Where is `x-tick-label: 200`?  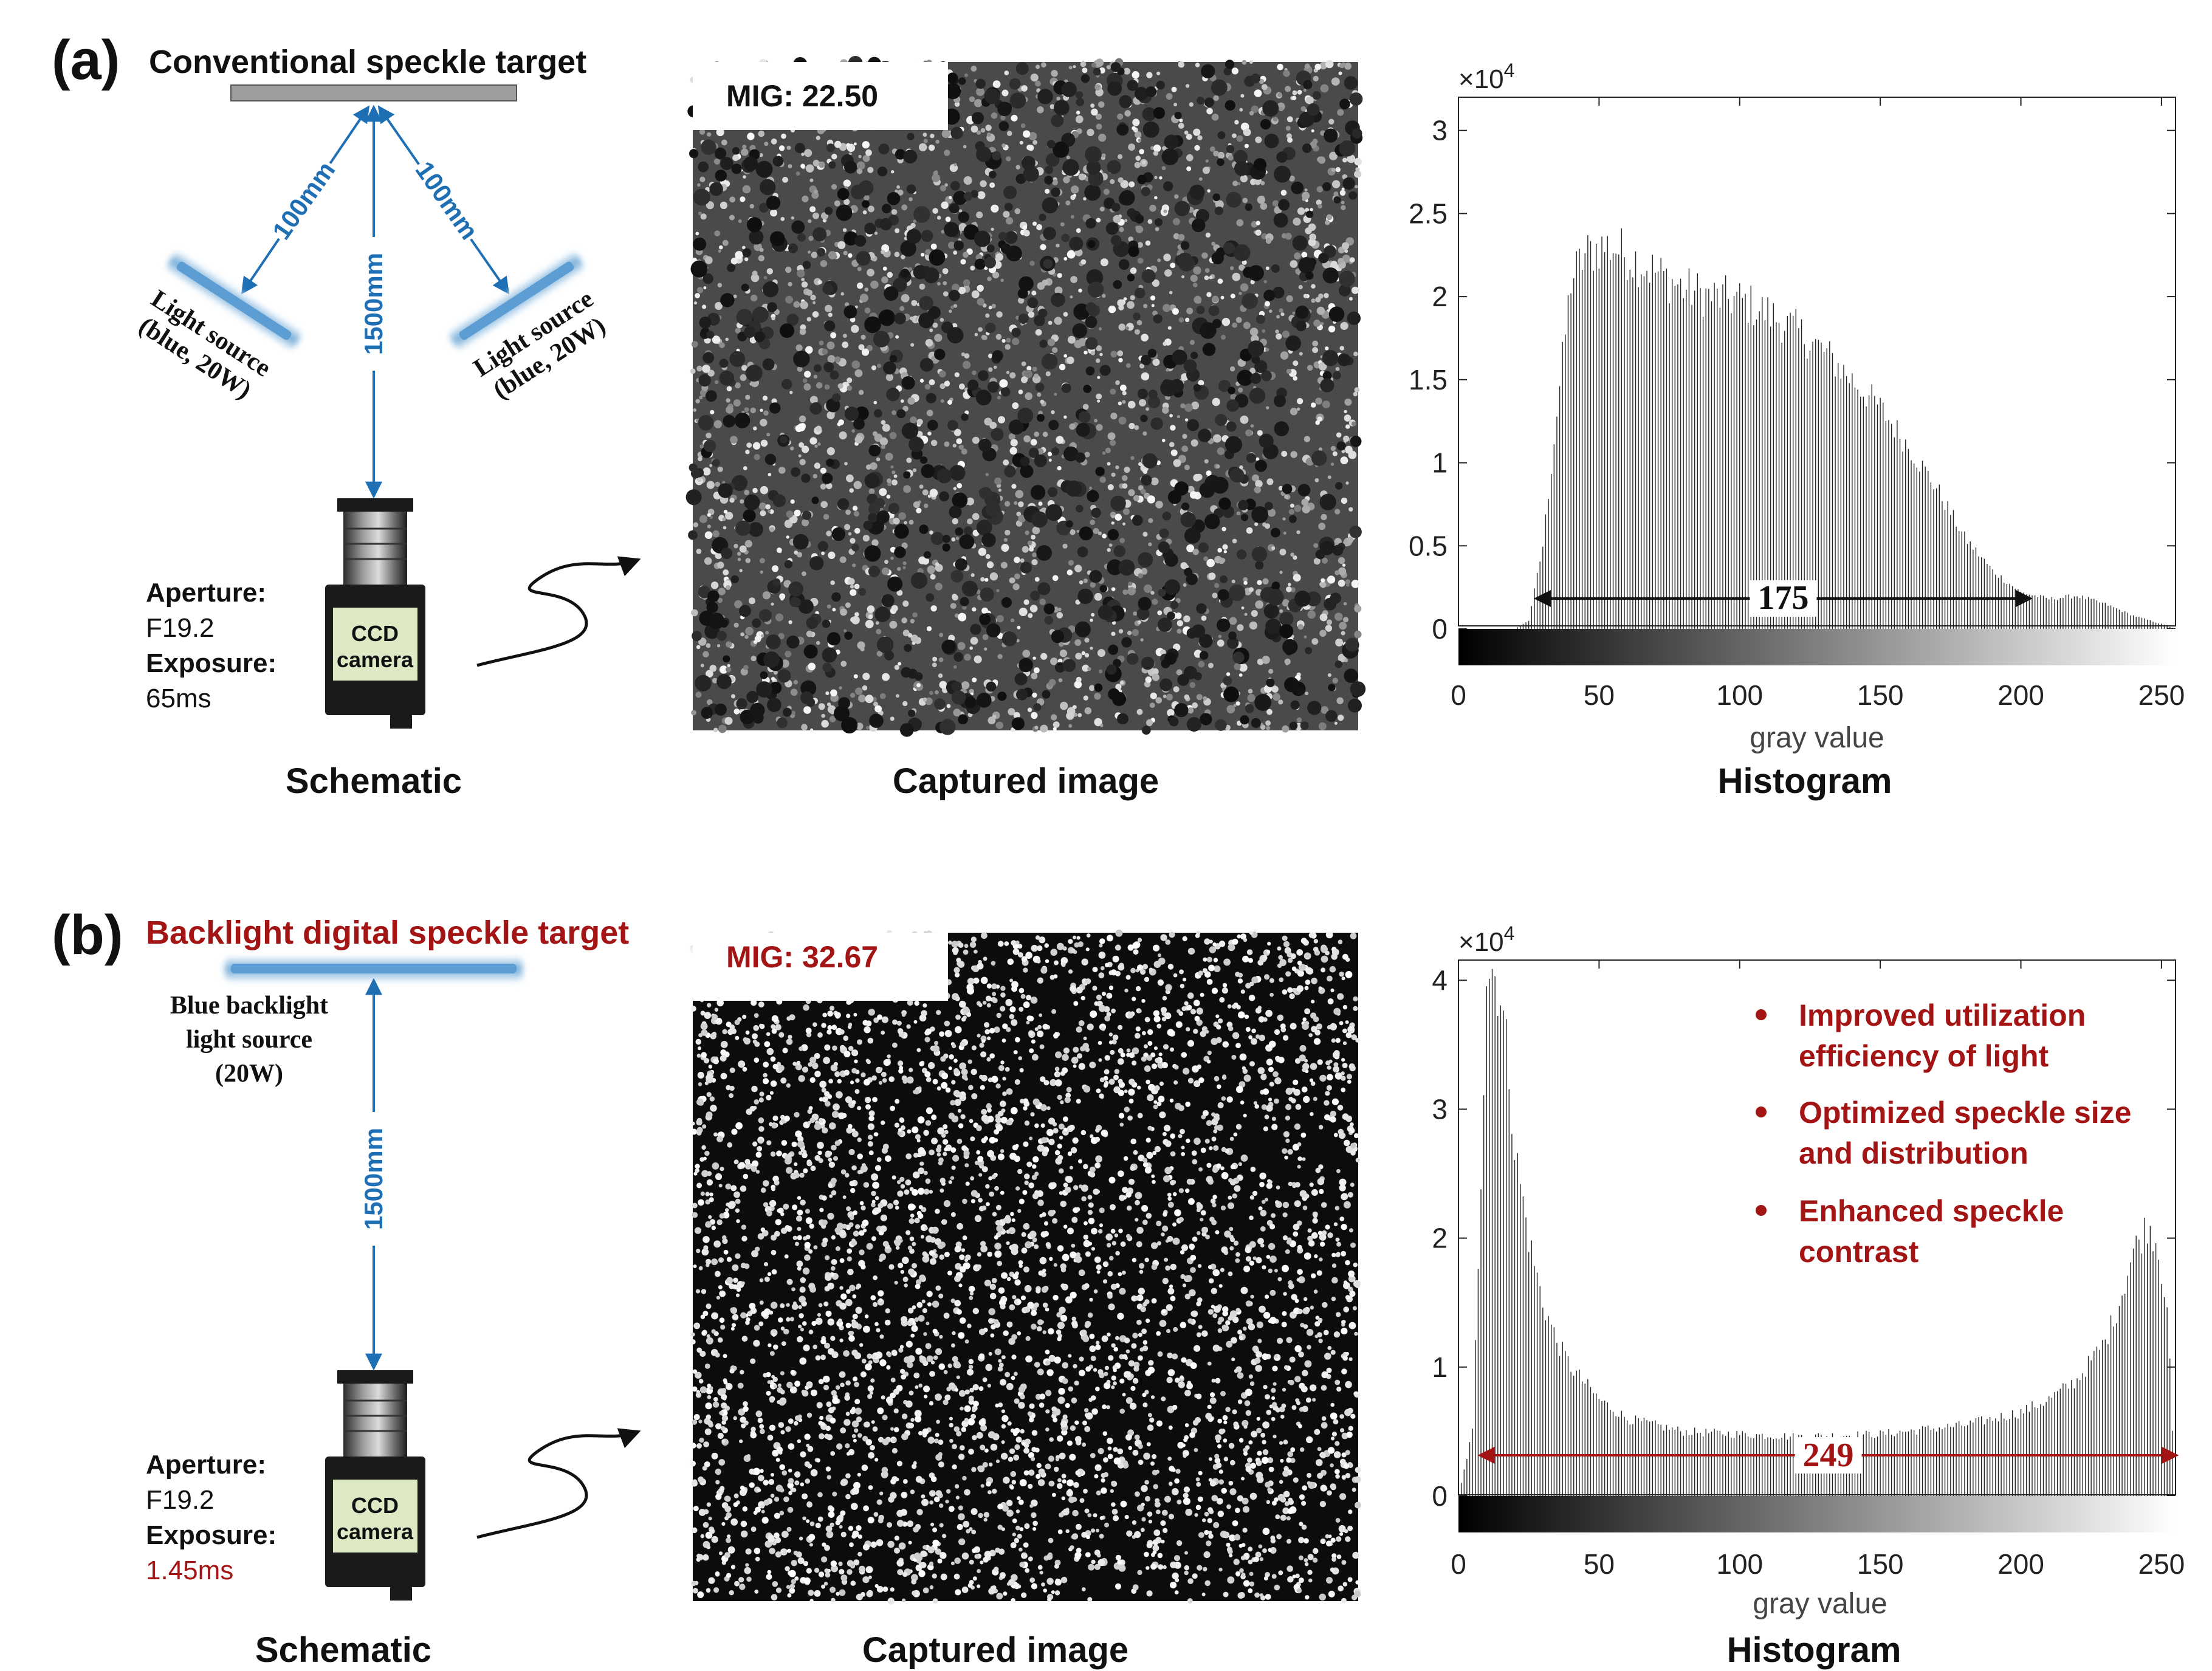
x-tick-label: 200 is located at coordinates (2020, 695).